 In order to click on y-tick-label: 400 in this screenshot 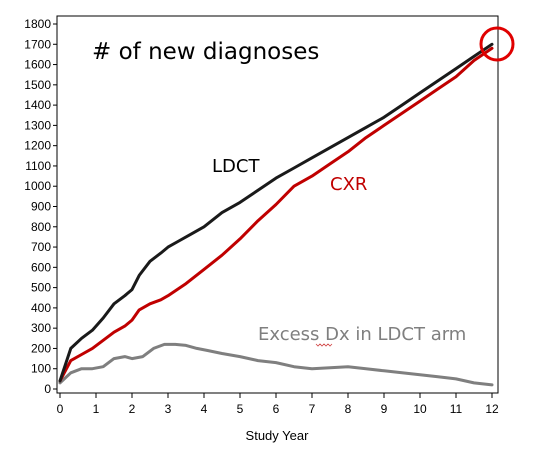, I will do `click(41, 308)`.